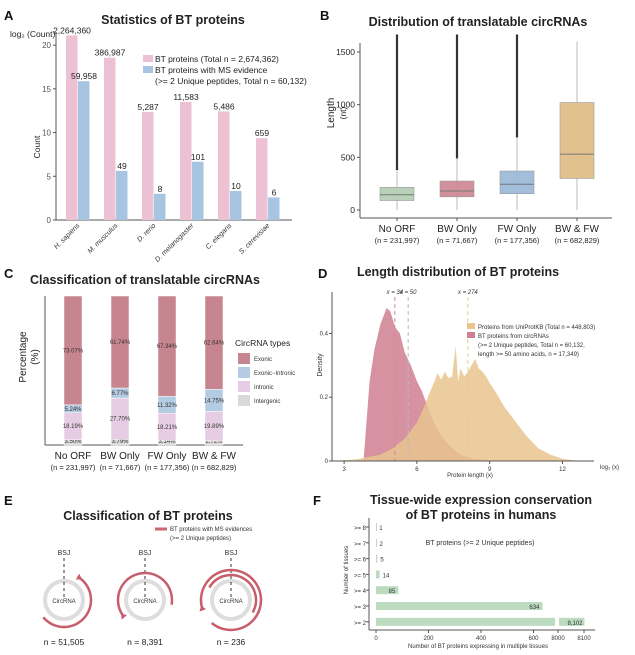 Image resolution: width=635 pixels, height=655 pixels. Describe the element at coordinates (320, 365) in the screenshot. I see `chart-d-ylabel: Density` at that location.